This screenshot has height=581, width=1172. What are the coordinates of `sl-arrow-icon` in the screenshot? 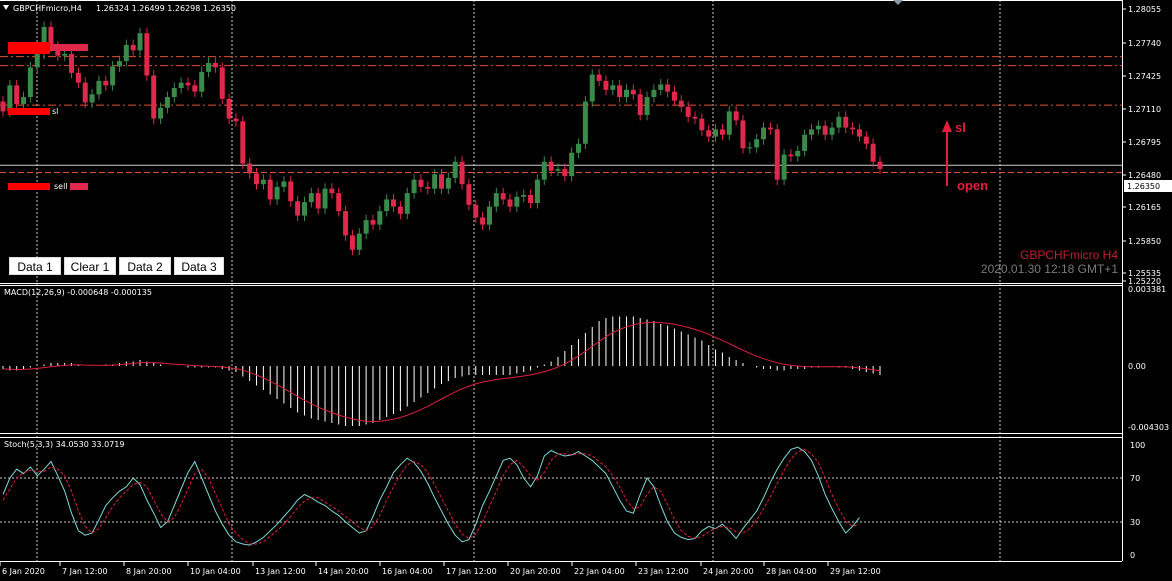 It's located at (947, 126).